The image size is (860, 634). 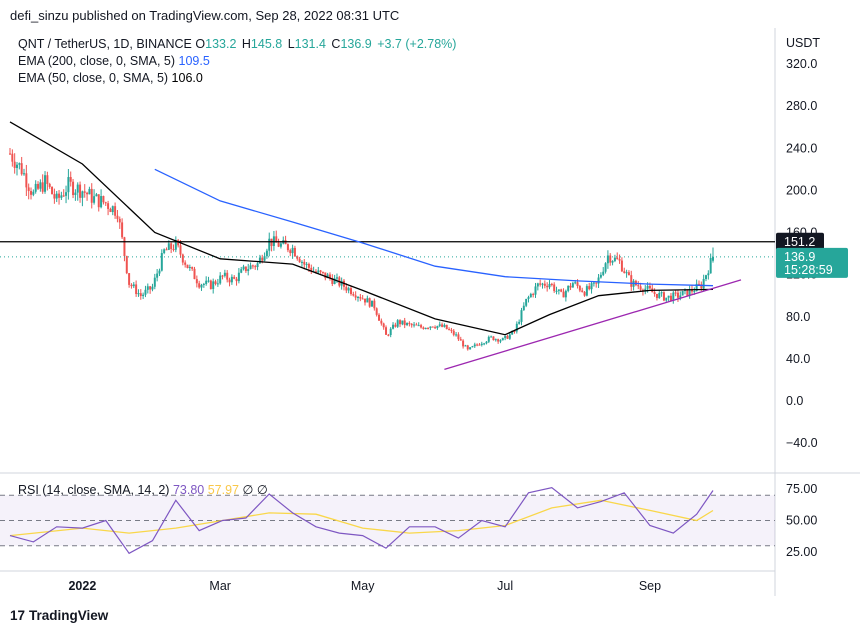 What do you see at coordinates (94, 490) in the screenshot?
I see `rsi-label: RSI (14, close, SMA, 14, 2)` at bounding box center [94, 490].